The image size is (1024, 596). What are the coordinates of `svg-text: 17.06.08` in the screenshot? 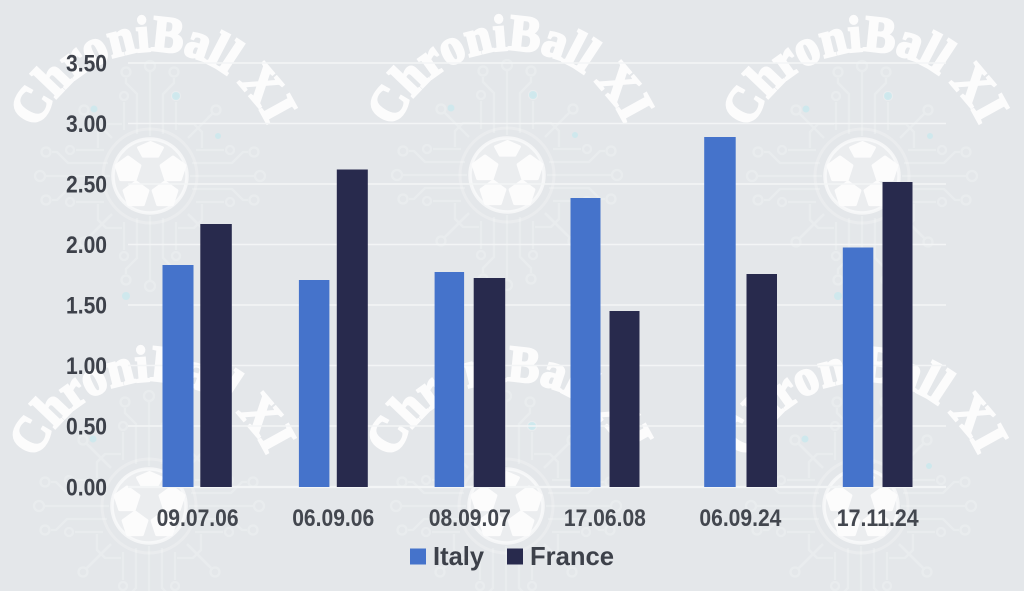 It's located at (605, 518).